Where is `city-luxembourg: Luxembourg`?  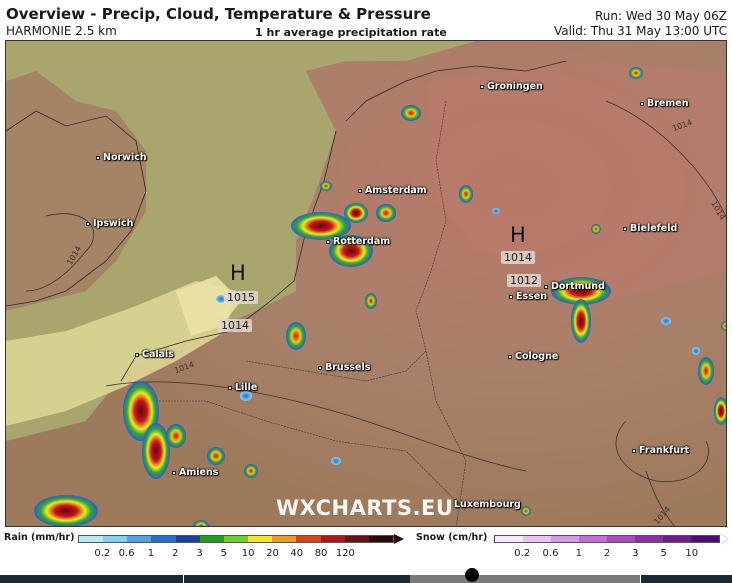
city-luxembourg: Luxembourg is located at coordinates (484, 504).